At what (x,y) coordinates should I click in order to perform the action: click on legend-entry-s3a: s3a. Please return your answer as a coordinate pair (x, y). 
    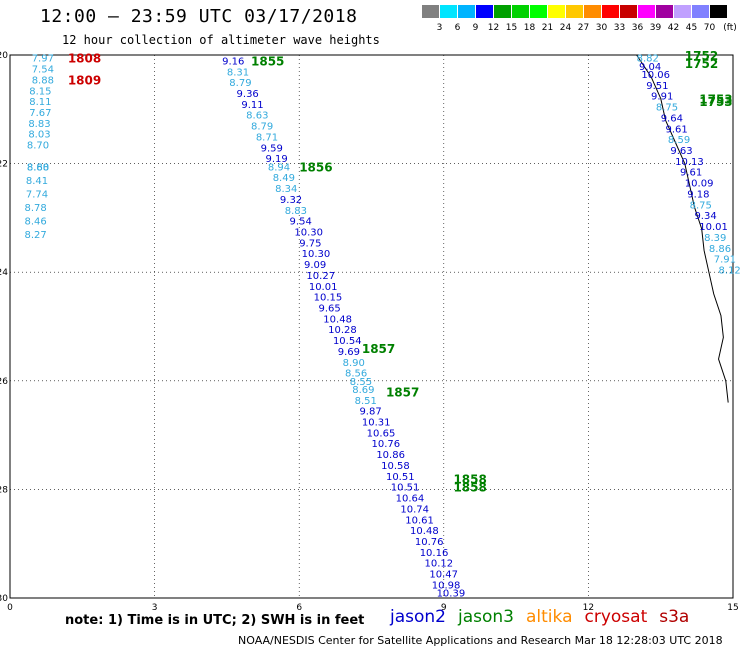
    Looking at the image, I should click on (674, 617).